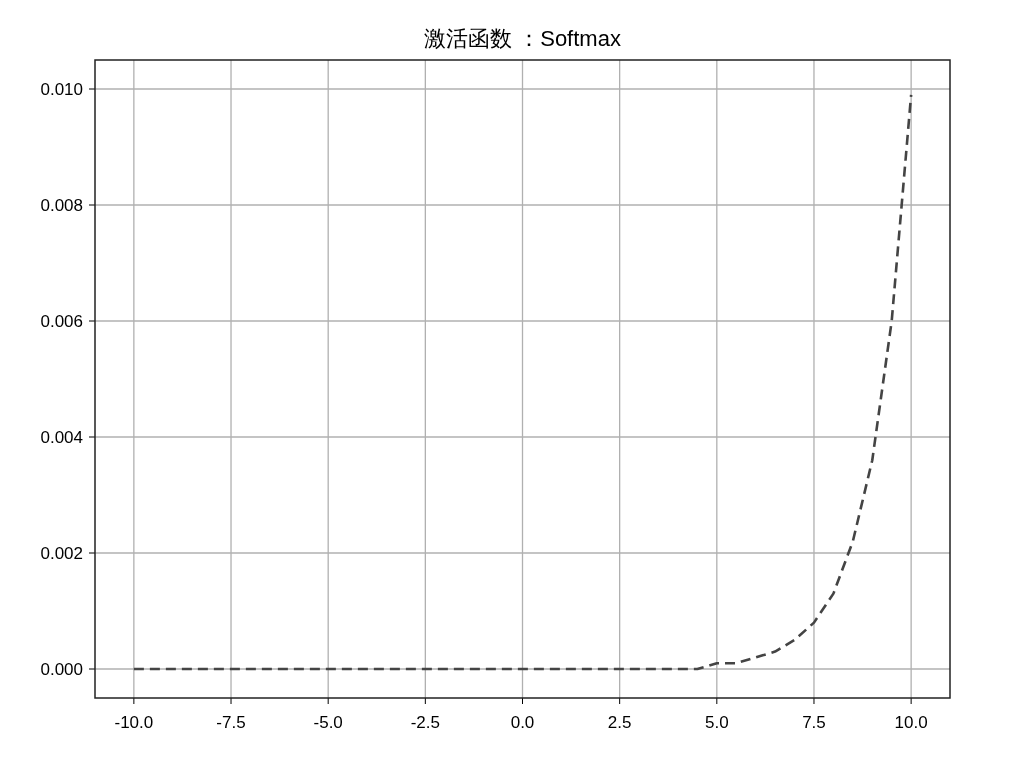  I want to click on x-tick-label: -2.5, so click(425, 722).